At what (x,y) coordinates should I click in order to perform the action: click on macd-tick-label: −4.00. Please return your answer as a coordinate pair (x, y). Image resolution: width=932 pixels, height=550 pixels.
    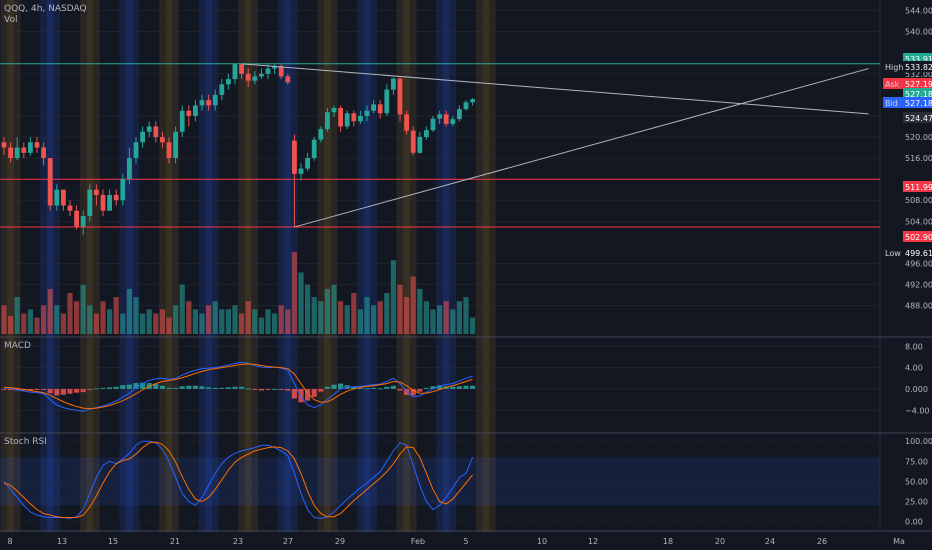
    Looking at the image, I should click on (917, 410).